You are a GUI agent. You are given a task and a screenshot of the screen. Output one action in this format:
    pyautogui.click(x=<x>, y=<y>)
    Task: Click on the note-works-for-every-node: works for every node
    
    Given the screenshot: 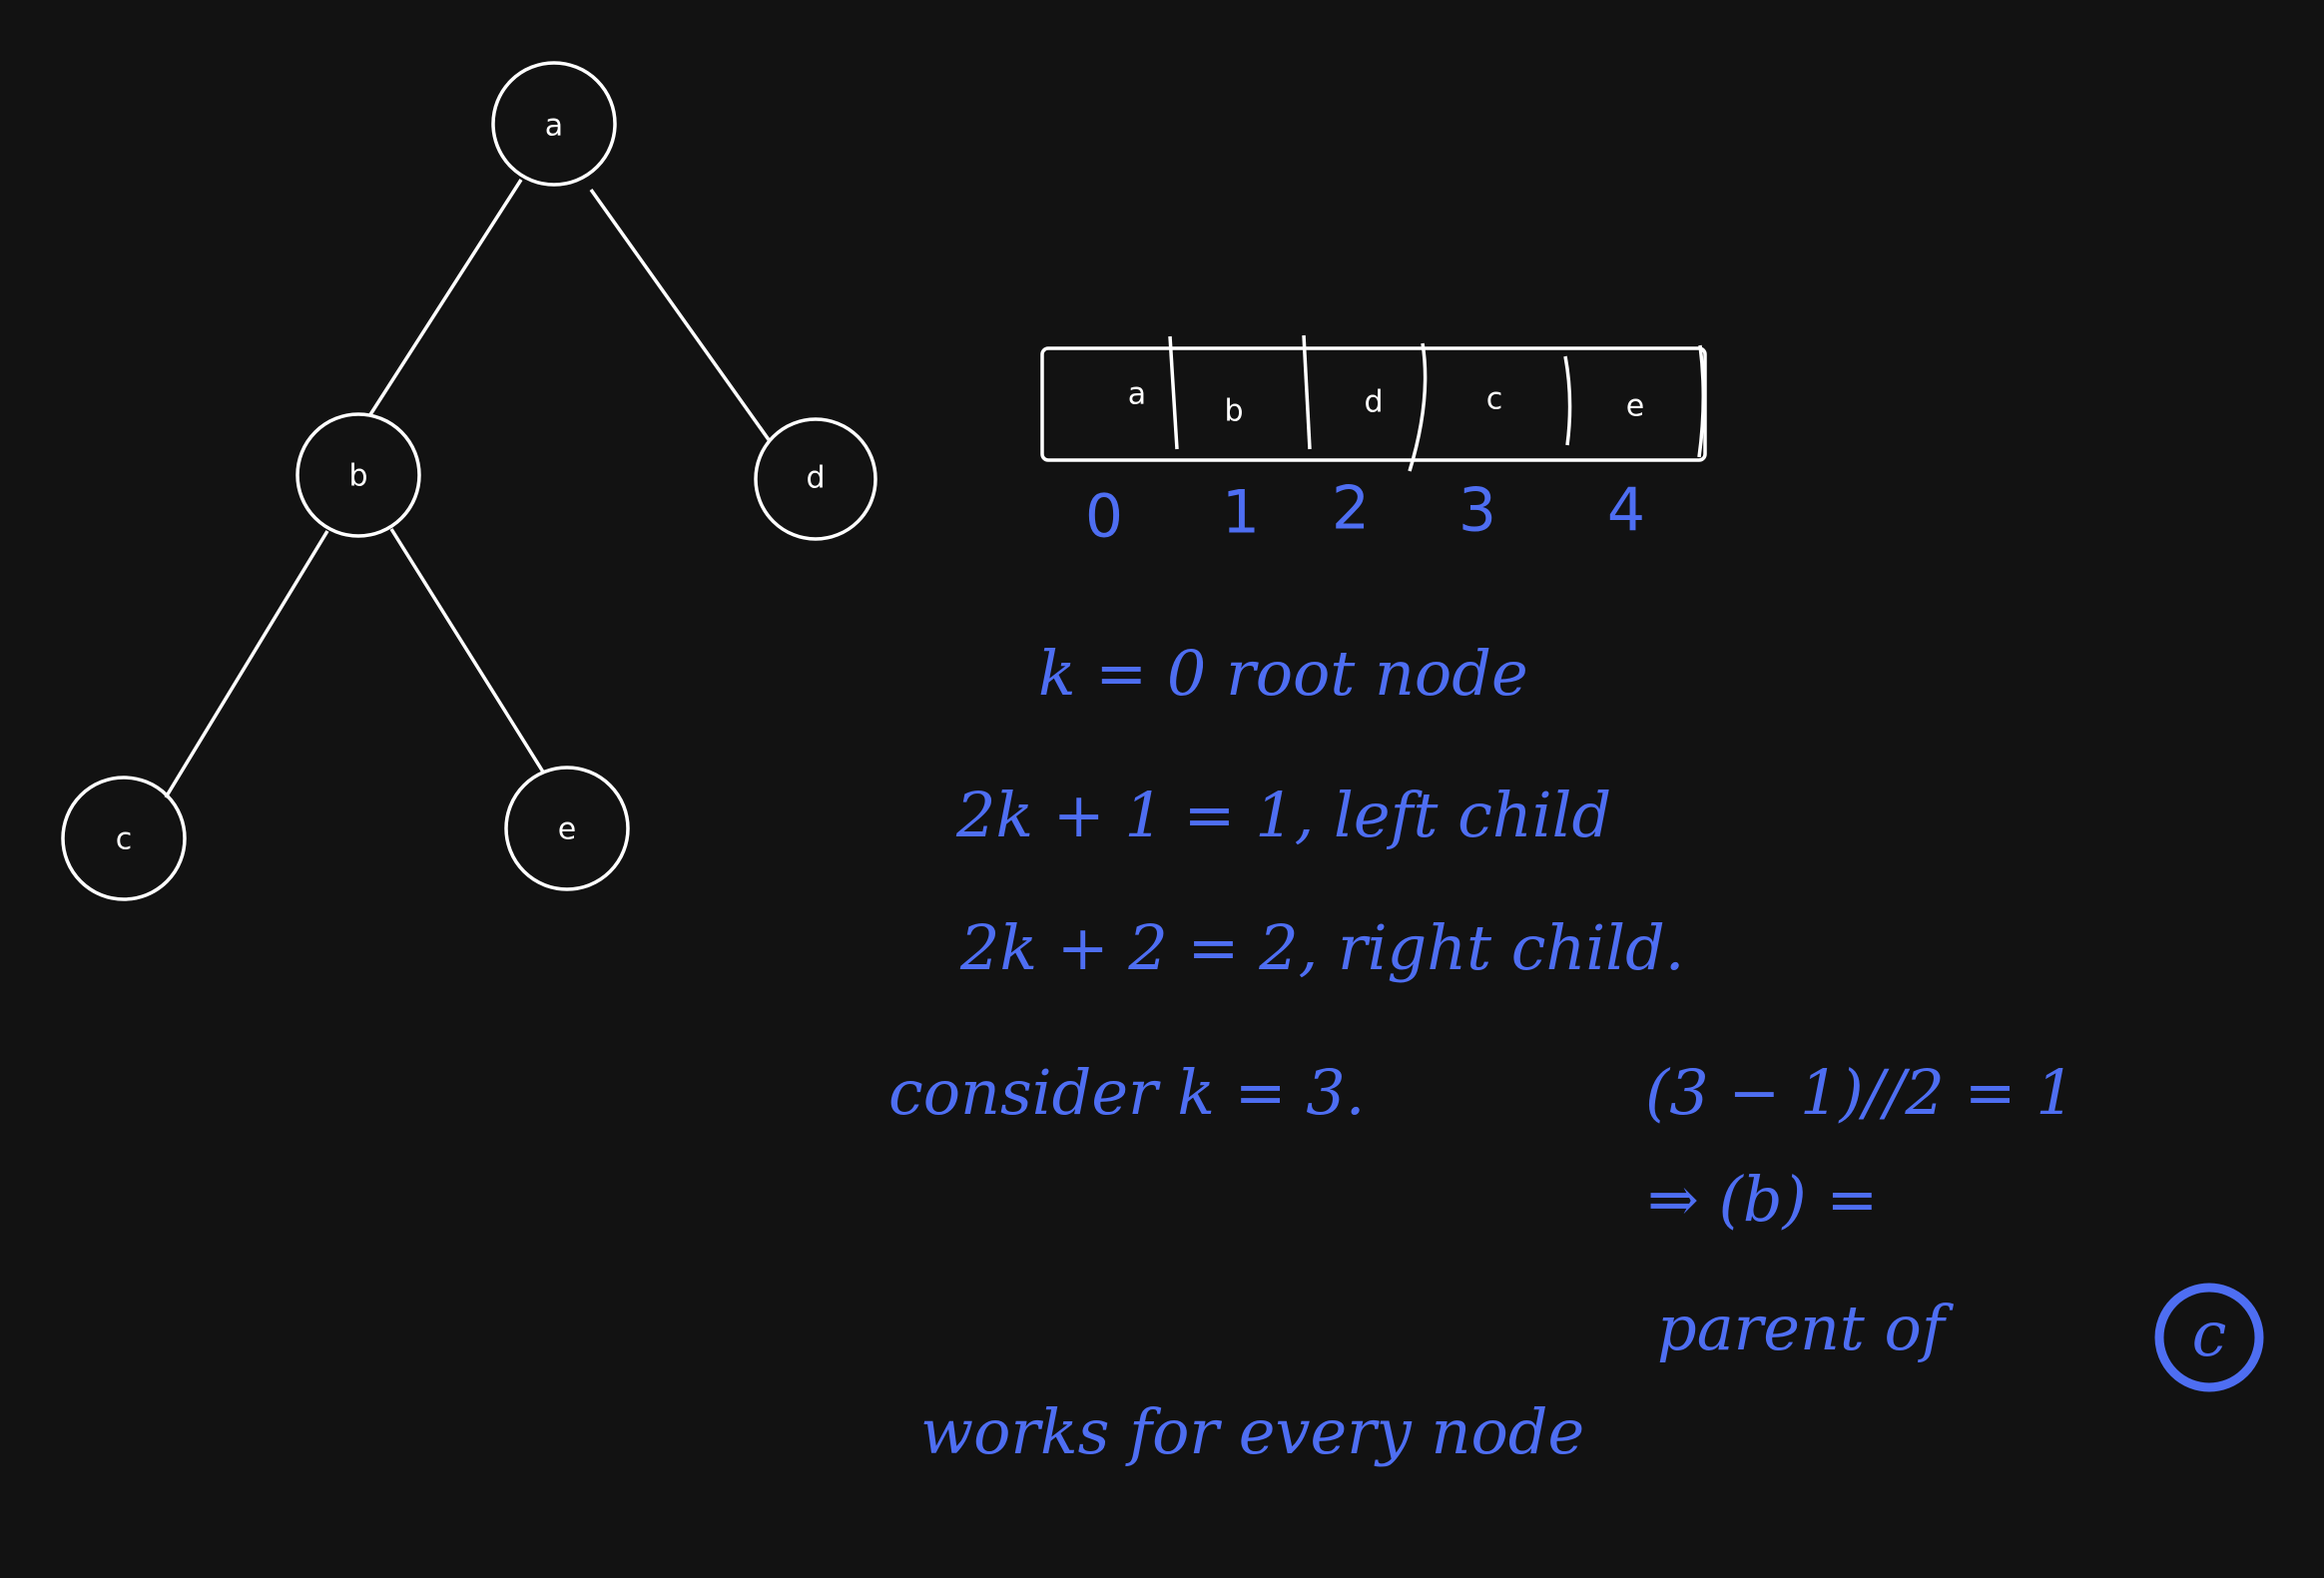 What is the action you would take?
    pyautogui.click(x=1252, y=1432)
    